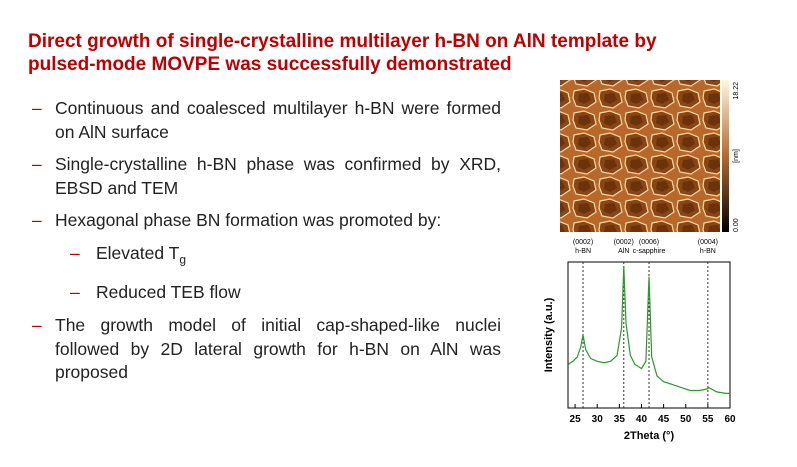 The width and height of the screenshot is (797, 467). I want to click on x-tick-label: 35, so click(620, 419).